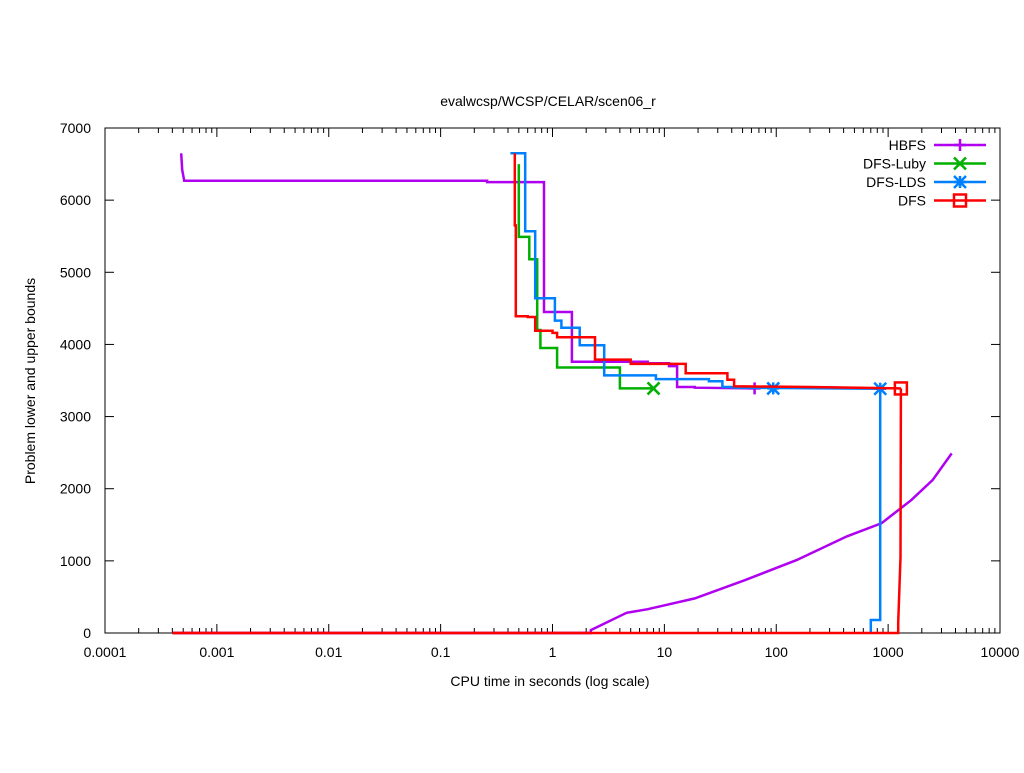  I want to click on x-tick-label: 1000, so click(888, 652).